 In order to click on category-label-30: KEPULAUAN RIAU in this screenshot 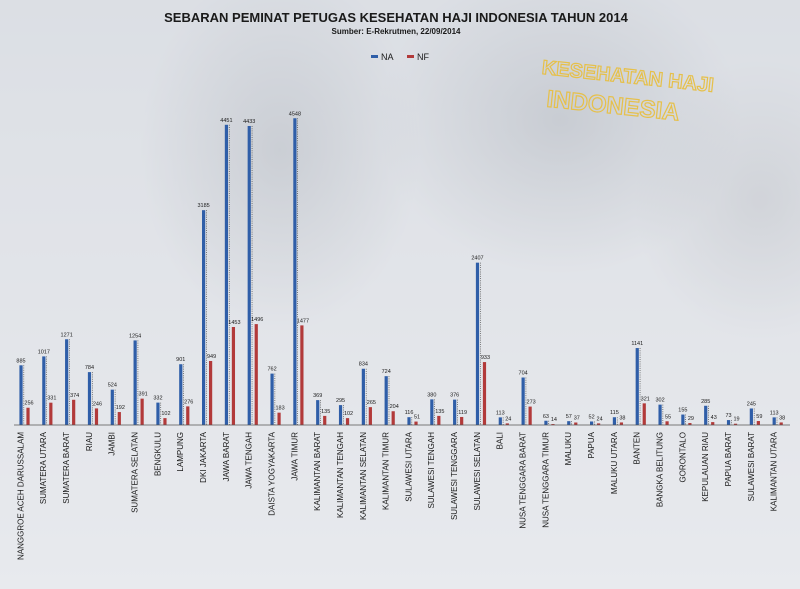, I will do `click(705, 467)`.